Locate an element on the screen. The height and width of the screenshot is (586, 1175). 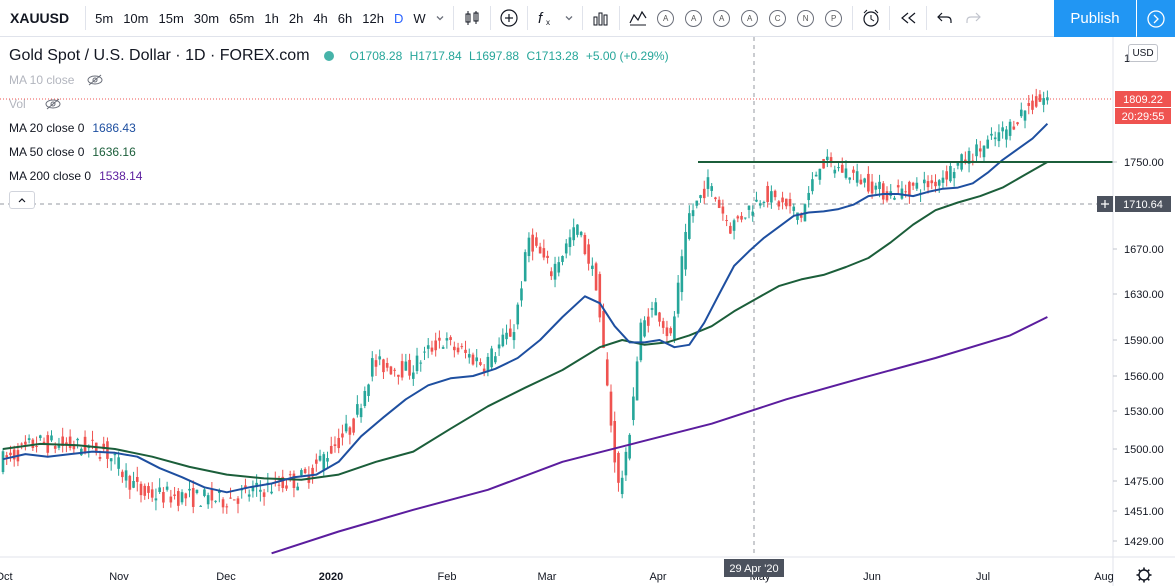
symbol-search: XAUUSD is located at coordinates (40, 17).